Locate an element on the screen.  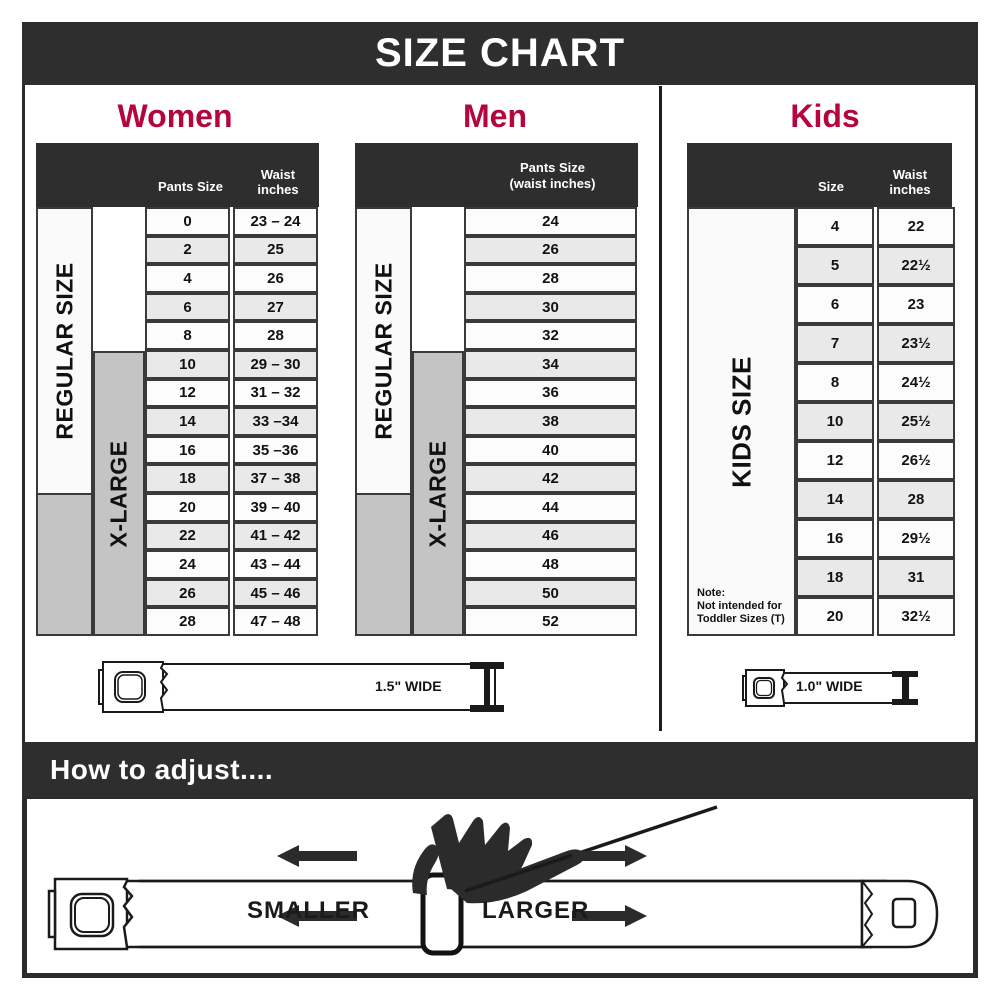
table-row: 8 28 is located at coordinates (231, 335).